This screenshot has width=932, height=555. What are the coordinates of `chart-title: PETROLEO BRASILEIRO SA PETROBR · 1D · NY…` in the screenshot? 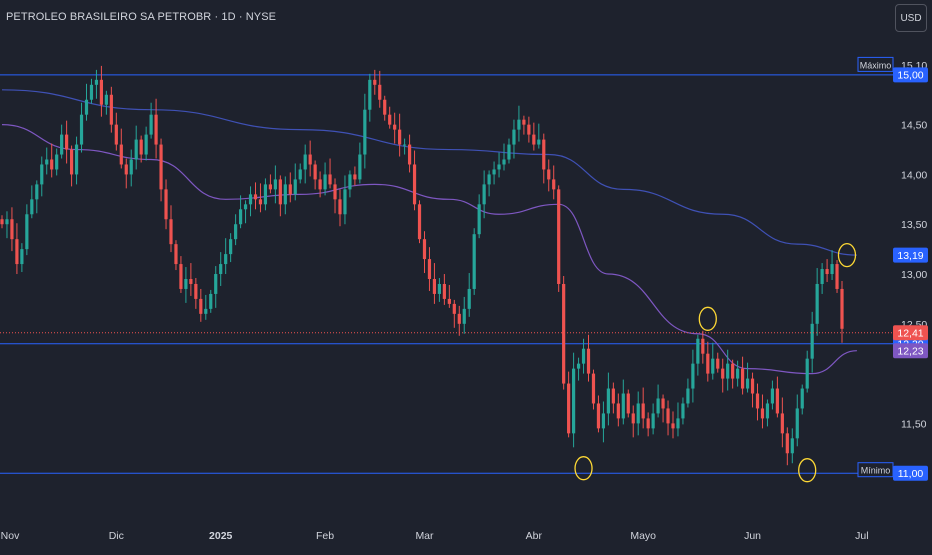 It's located at (141, 17).